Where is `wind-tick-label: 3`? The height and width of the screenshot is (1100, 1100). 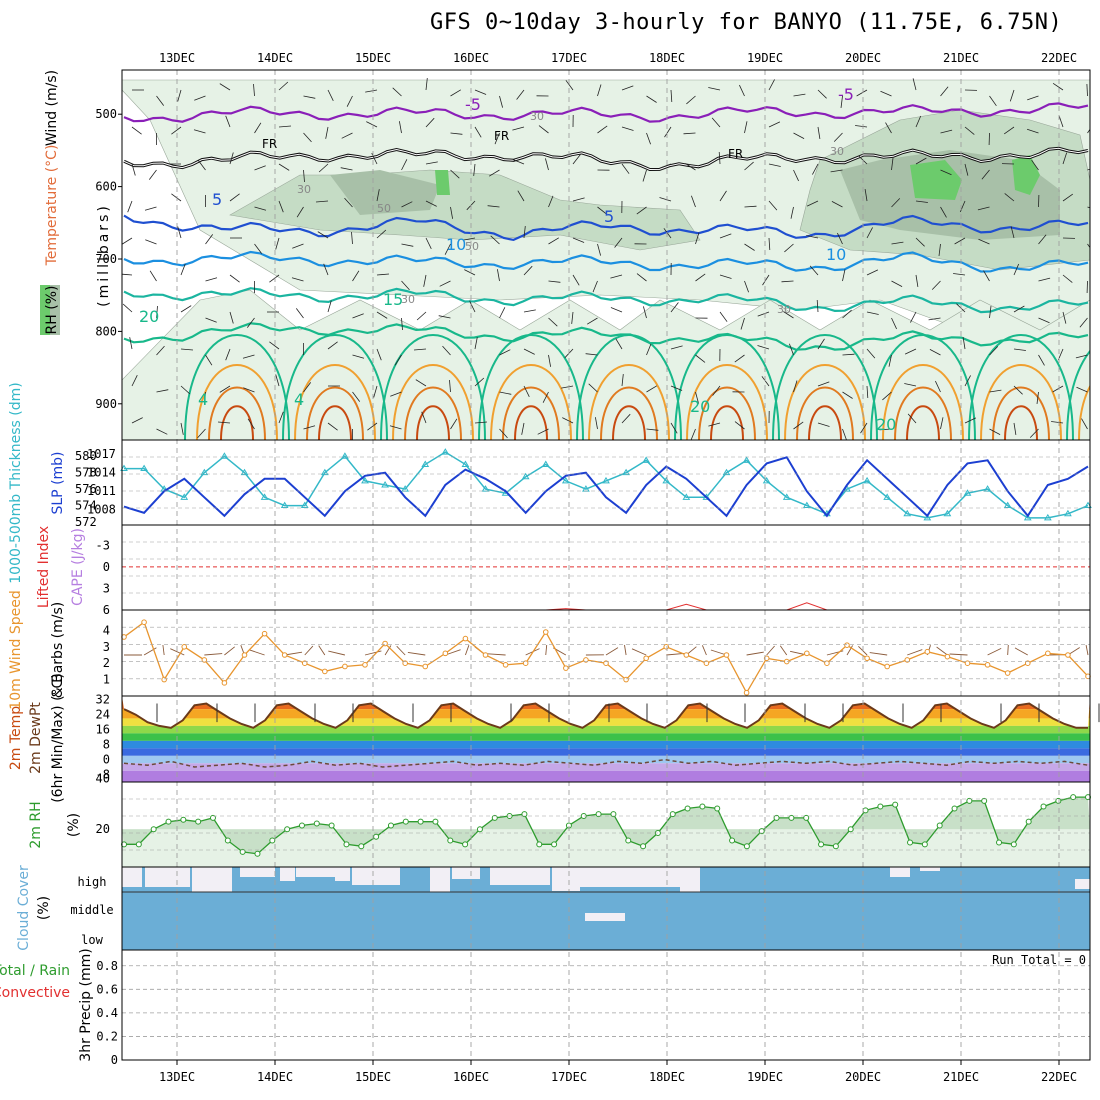 wind-tick-label: 3 is located at coordinates (106, 647).